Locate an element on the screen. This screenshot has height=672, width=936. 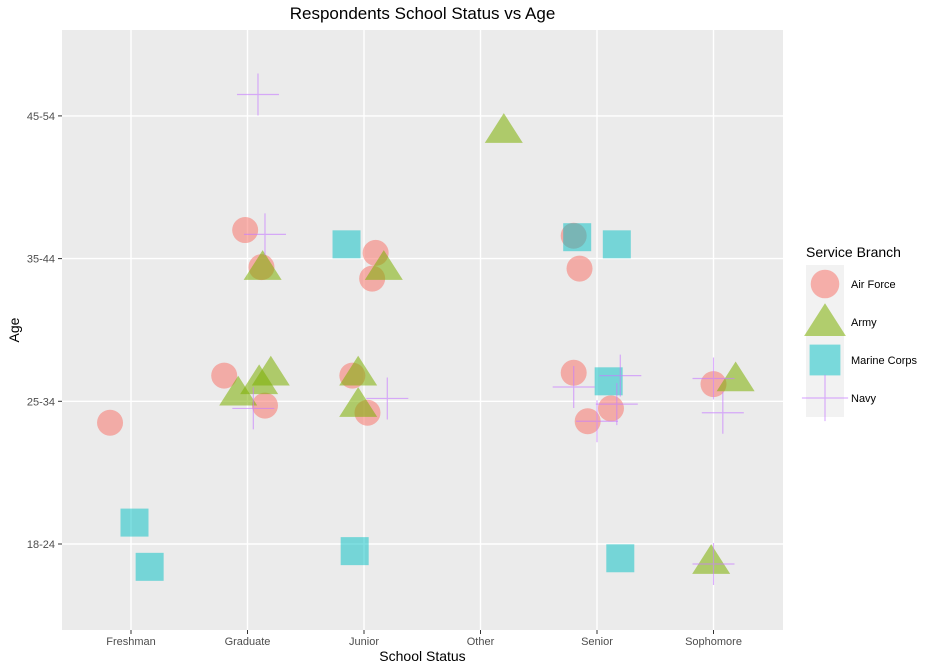
x-tick-label: Other is located at coordinates (481, 642).